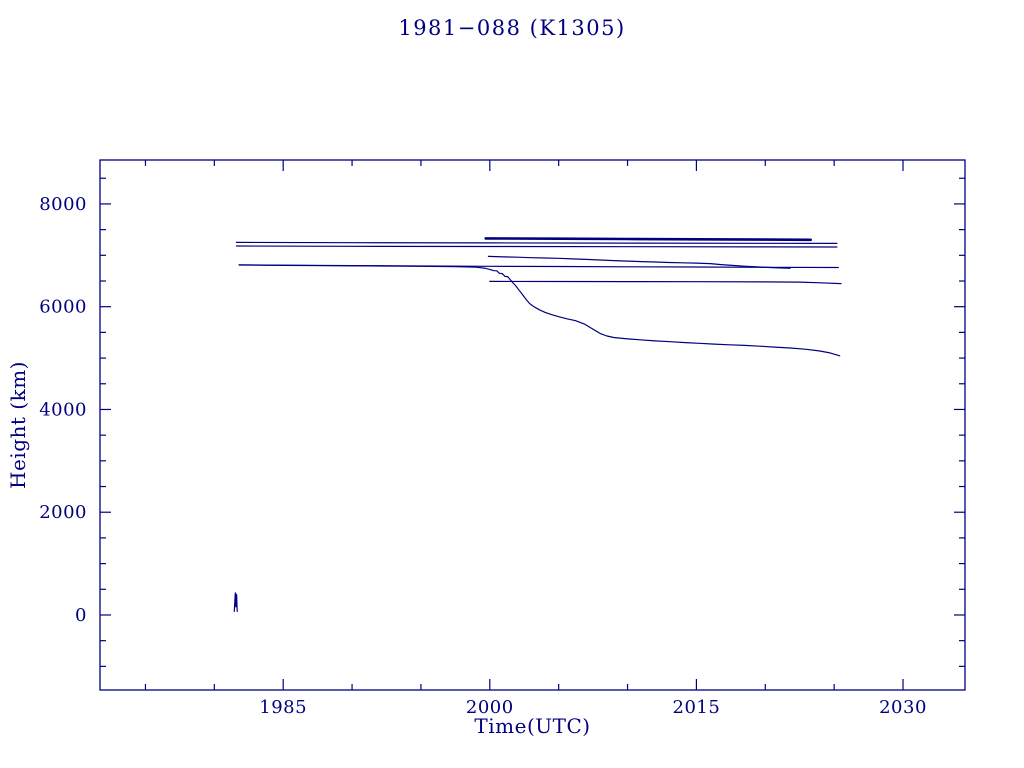 The image size is (1024, 768). Describe the element at coordinates (532, 726) in the screenshot. I see `x-axis-label: Time(UTC)` at that location.